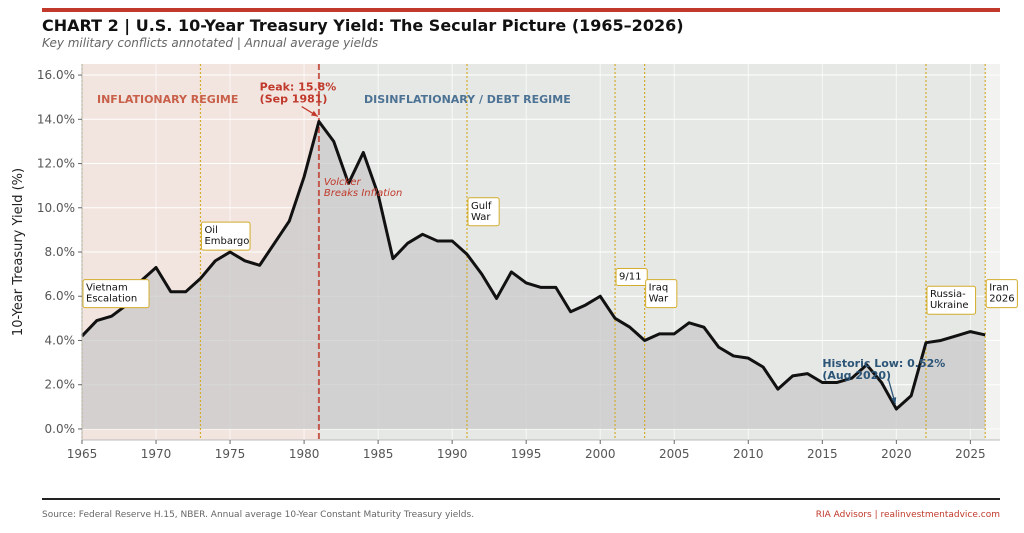  What do you see at coordinates (748, 454) in the screenshot?
I see `x-tick-label: 2010` at bounding box center [748, 454].